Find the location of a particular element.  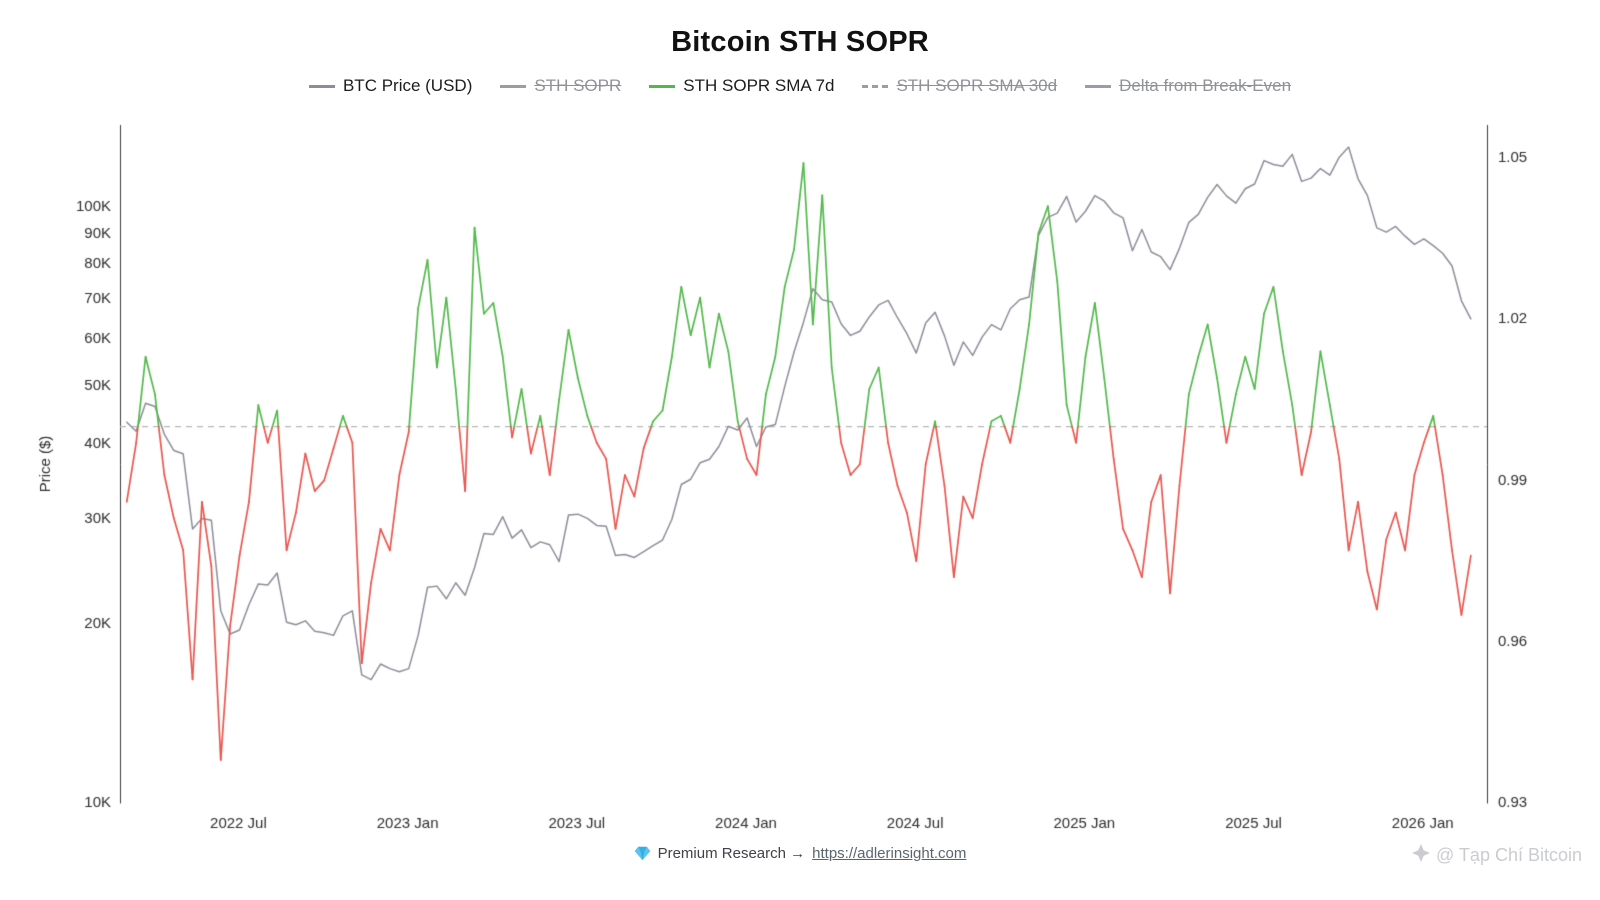

legend-item-sth-sopr: STH SOPR is located at coordinates (560, 86).